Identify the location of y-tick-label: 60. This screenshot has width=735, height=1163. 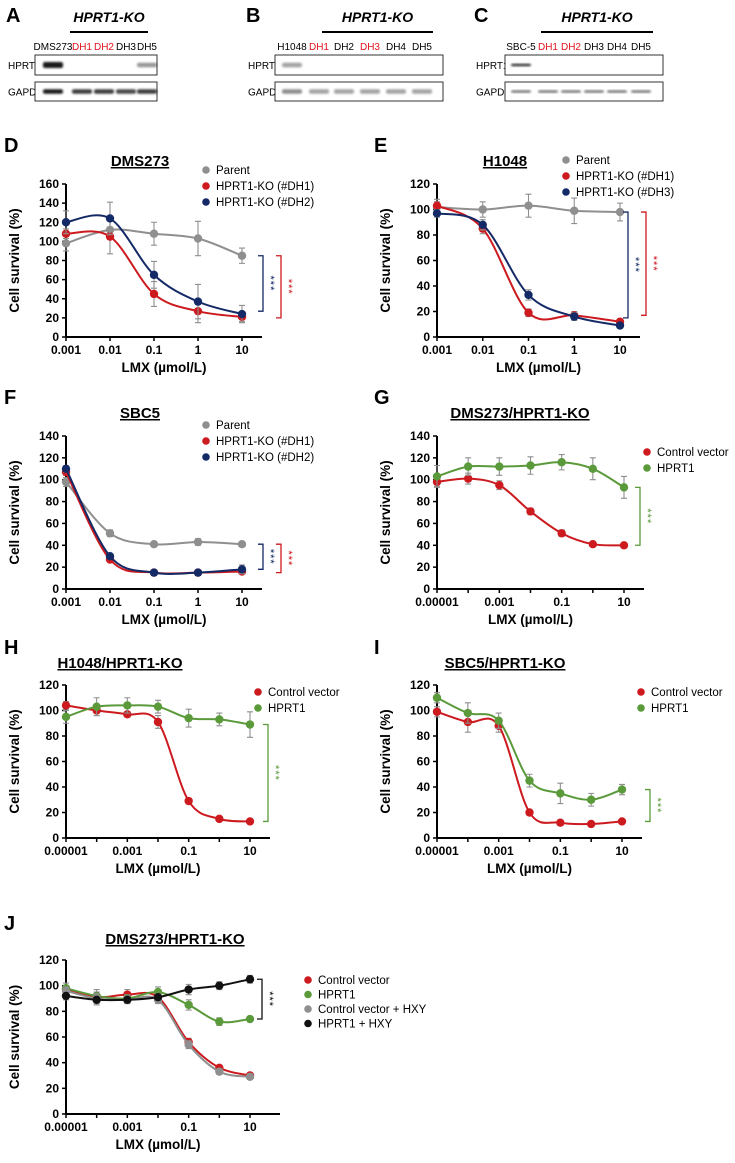
(424, 261).